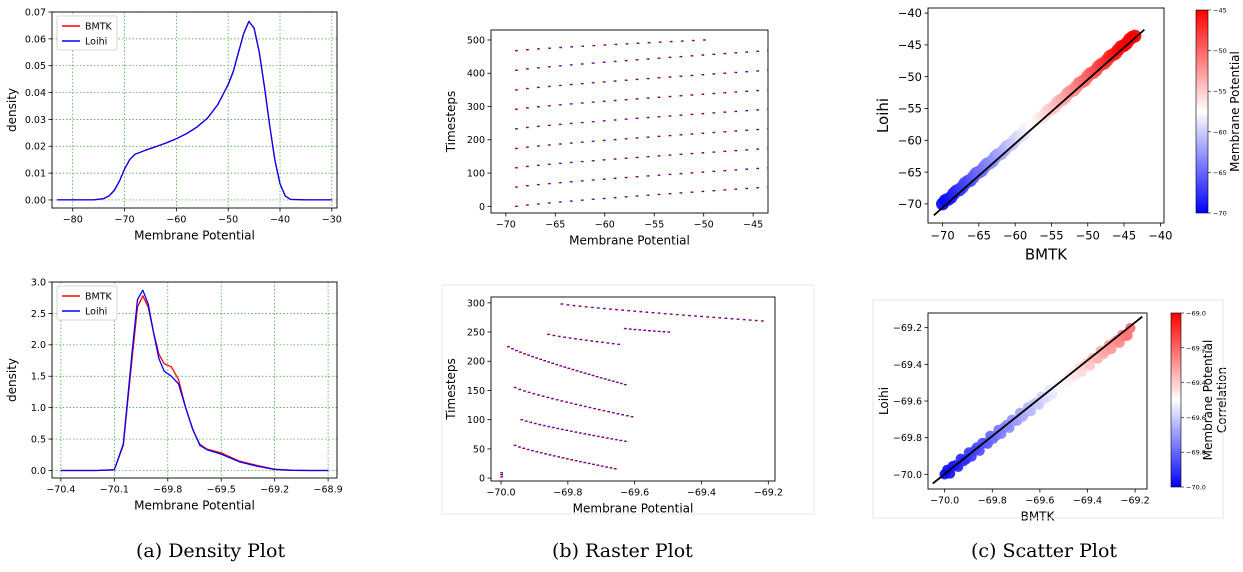 This screenshot has width=1243, height=572. Describe the element at coordinates (451, 122) in the screenshot. I see `y-axis-label: Timesteps` at that location.